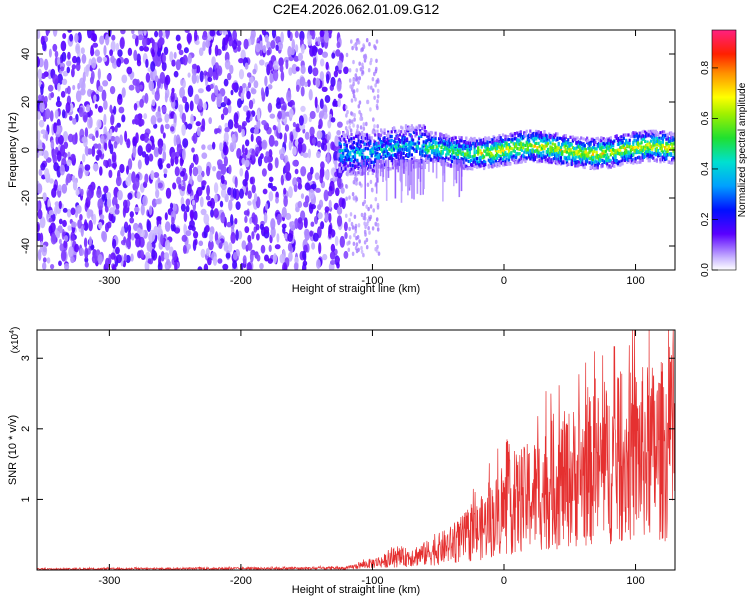  What do you see at coordinates (705, 118) in the screenshot?
I see `colorbar-tick-label: 0.6` at bounding box center [705, 118].